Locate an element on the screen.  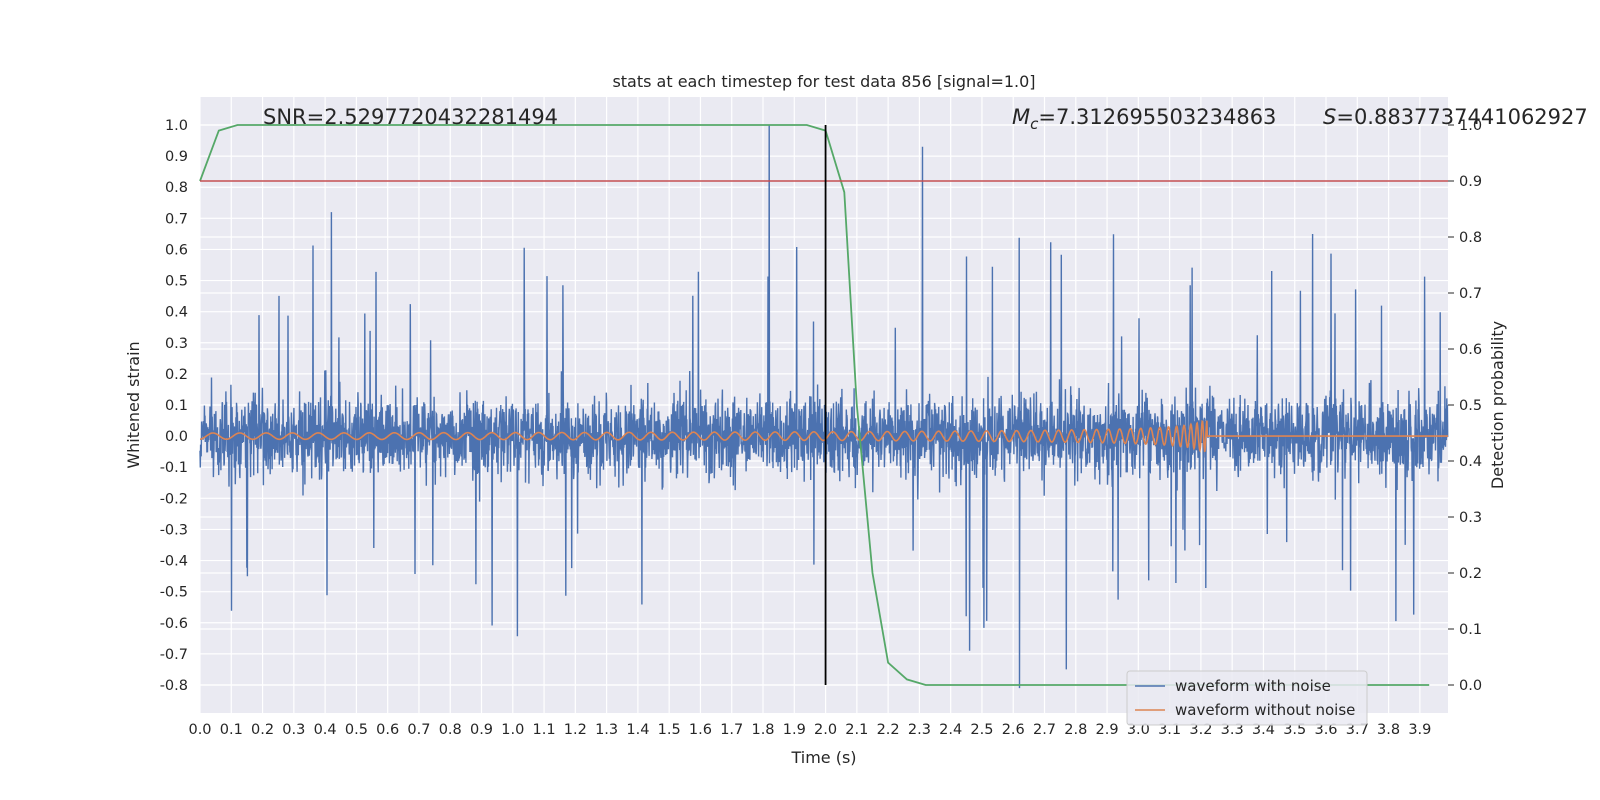
x-axis-label: Time (s) is located at coordinates (823, 757).